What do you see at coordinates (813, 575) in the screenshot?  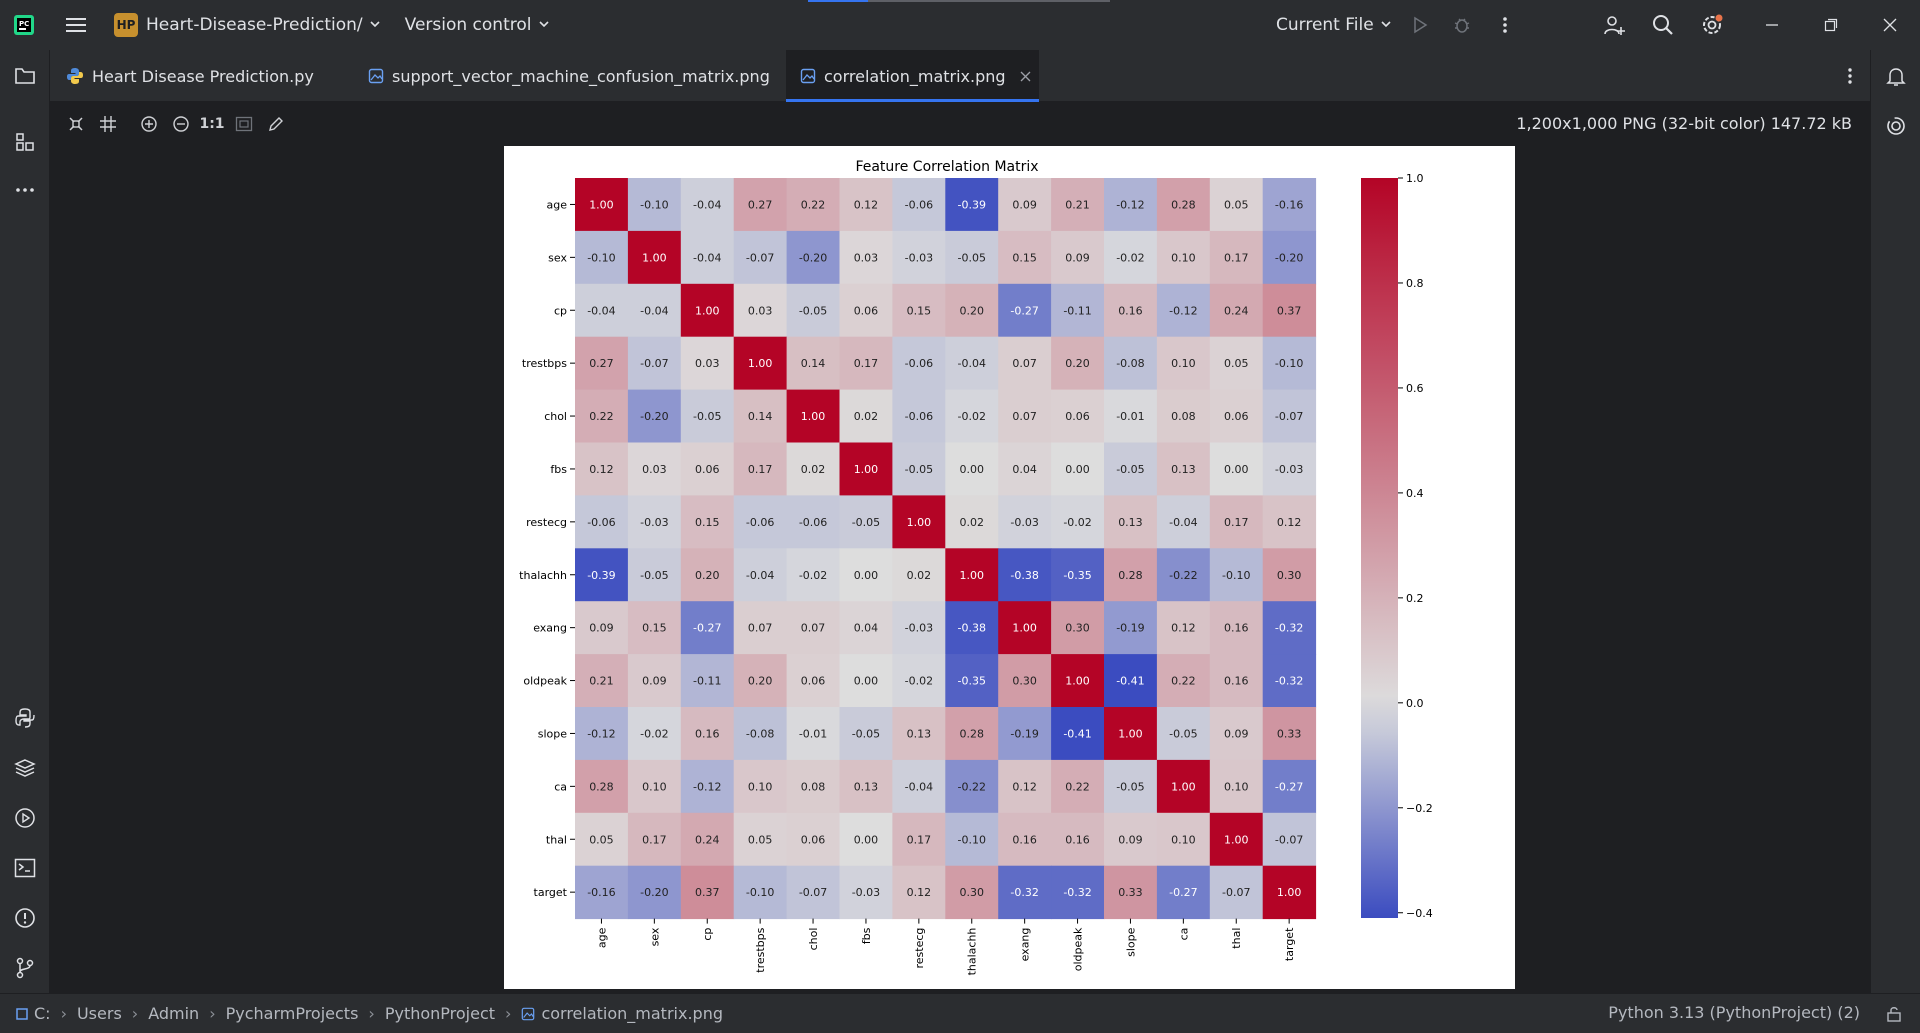 I see `cell-value-label: -0.02` at bounding box center [813, 575].